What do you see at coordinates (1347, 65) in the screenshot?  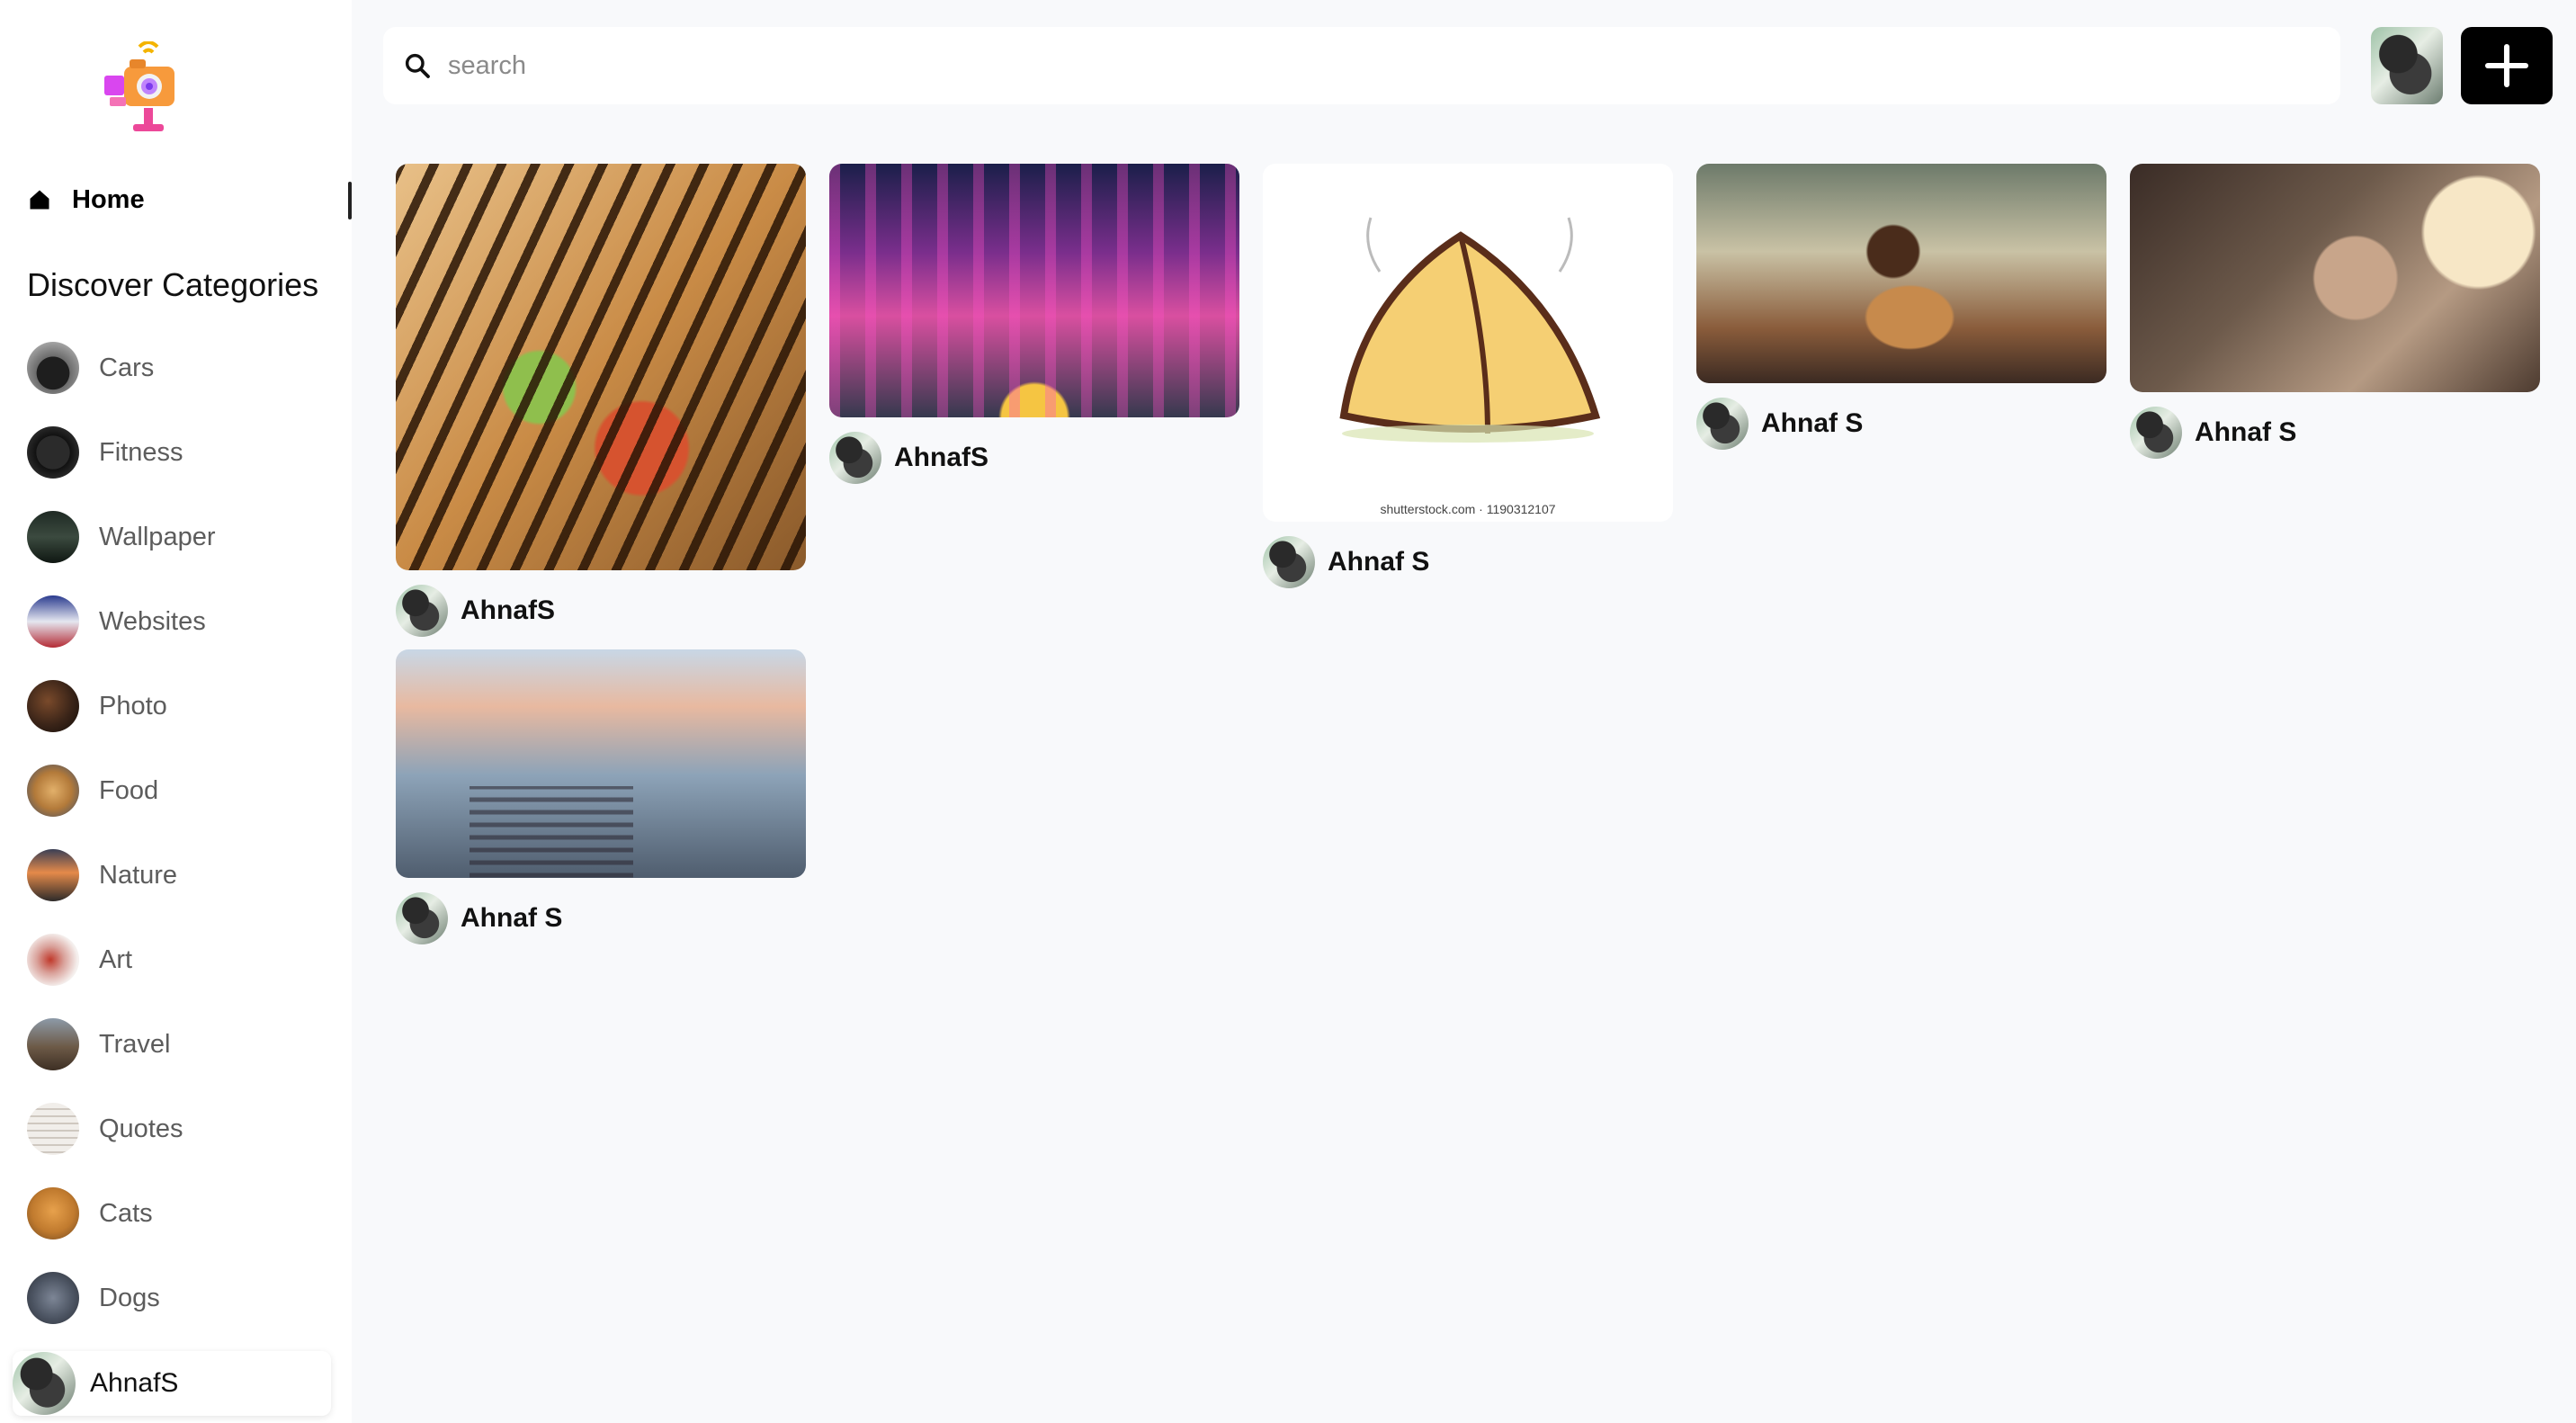 I see `search-input` at bounding box center [1347, 65].